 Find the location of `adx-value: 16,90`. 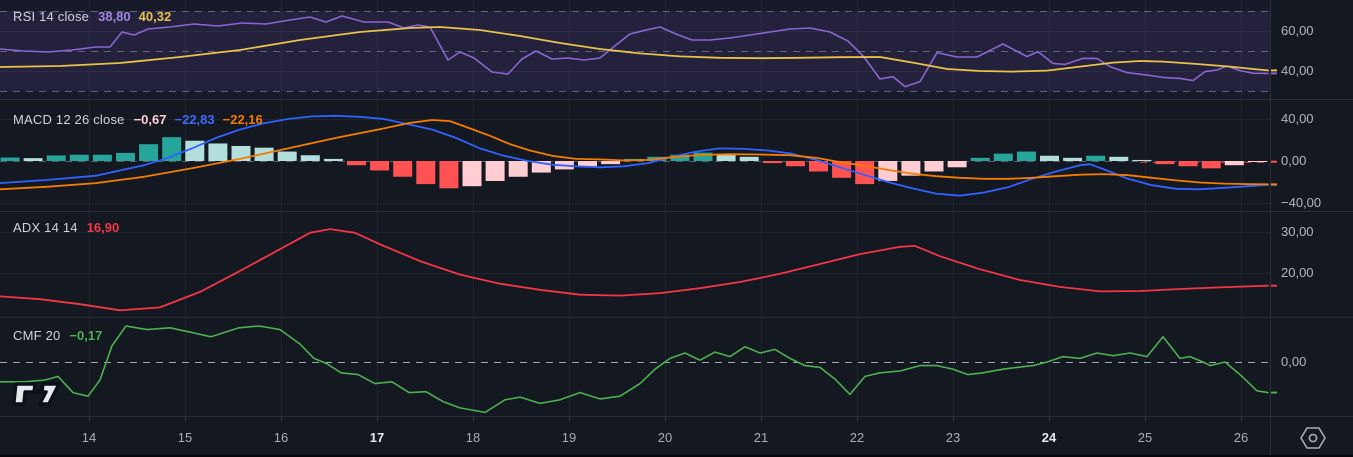

adx-value: 16,90 is located at coordinates (103, 227).